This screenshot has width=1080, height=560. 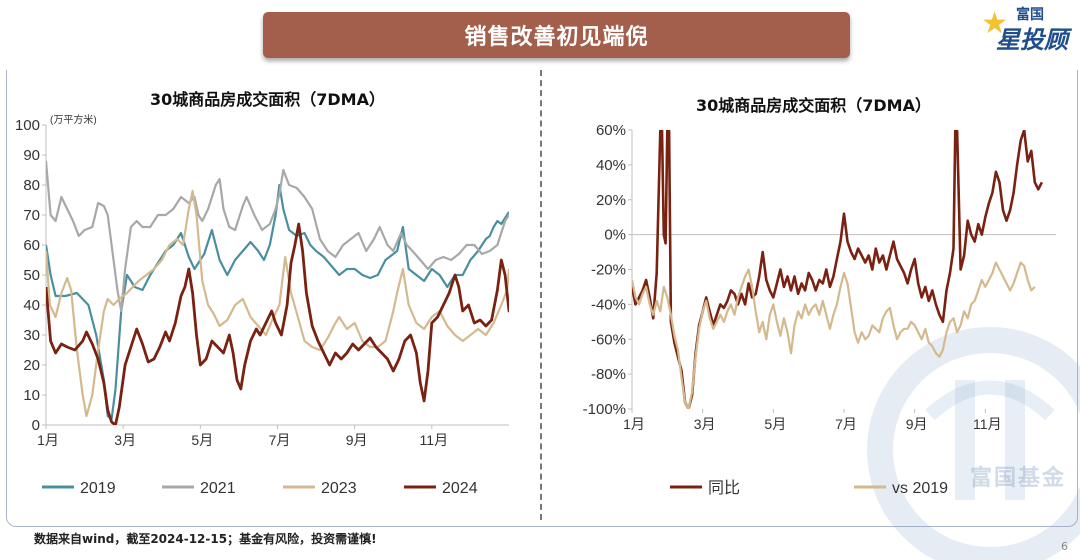 What do you see at coordinates (920, 488) in the screenshot?
I see `legend-label: vs 2019` at bounding box center [920, 488].